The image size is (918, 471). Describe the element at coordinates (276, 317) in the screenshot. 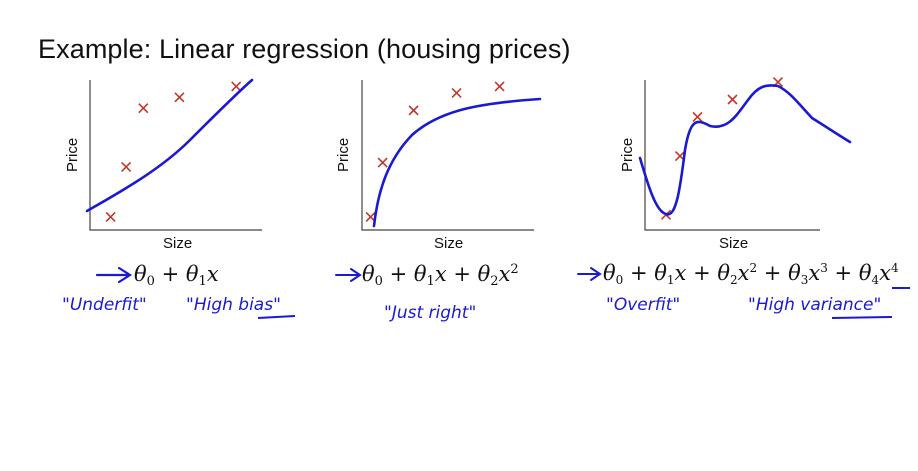

I see `underline-bias` at that location.